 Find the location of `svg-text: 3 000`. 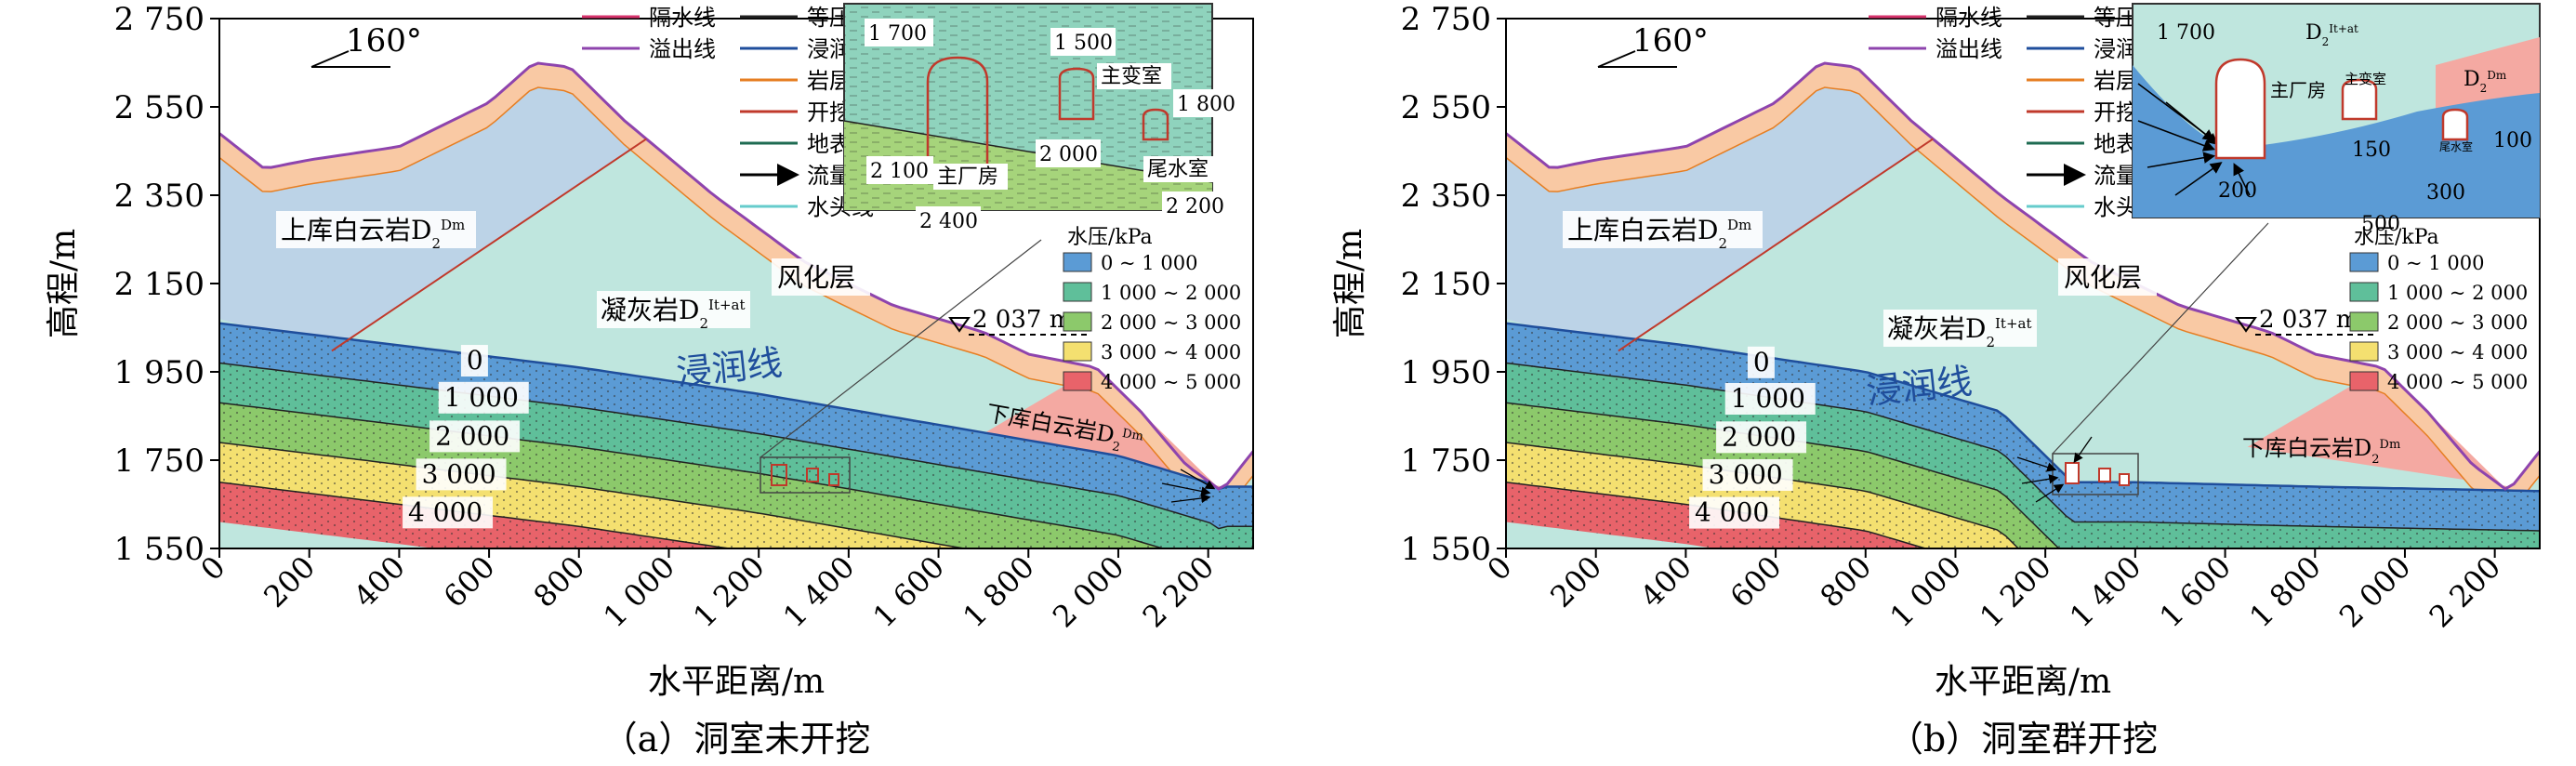

svg-text: 3 000 is located at coordinates (459, 473).